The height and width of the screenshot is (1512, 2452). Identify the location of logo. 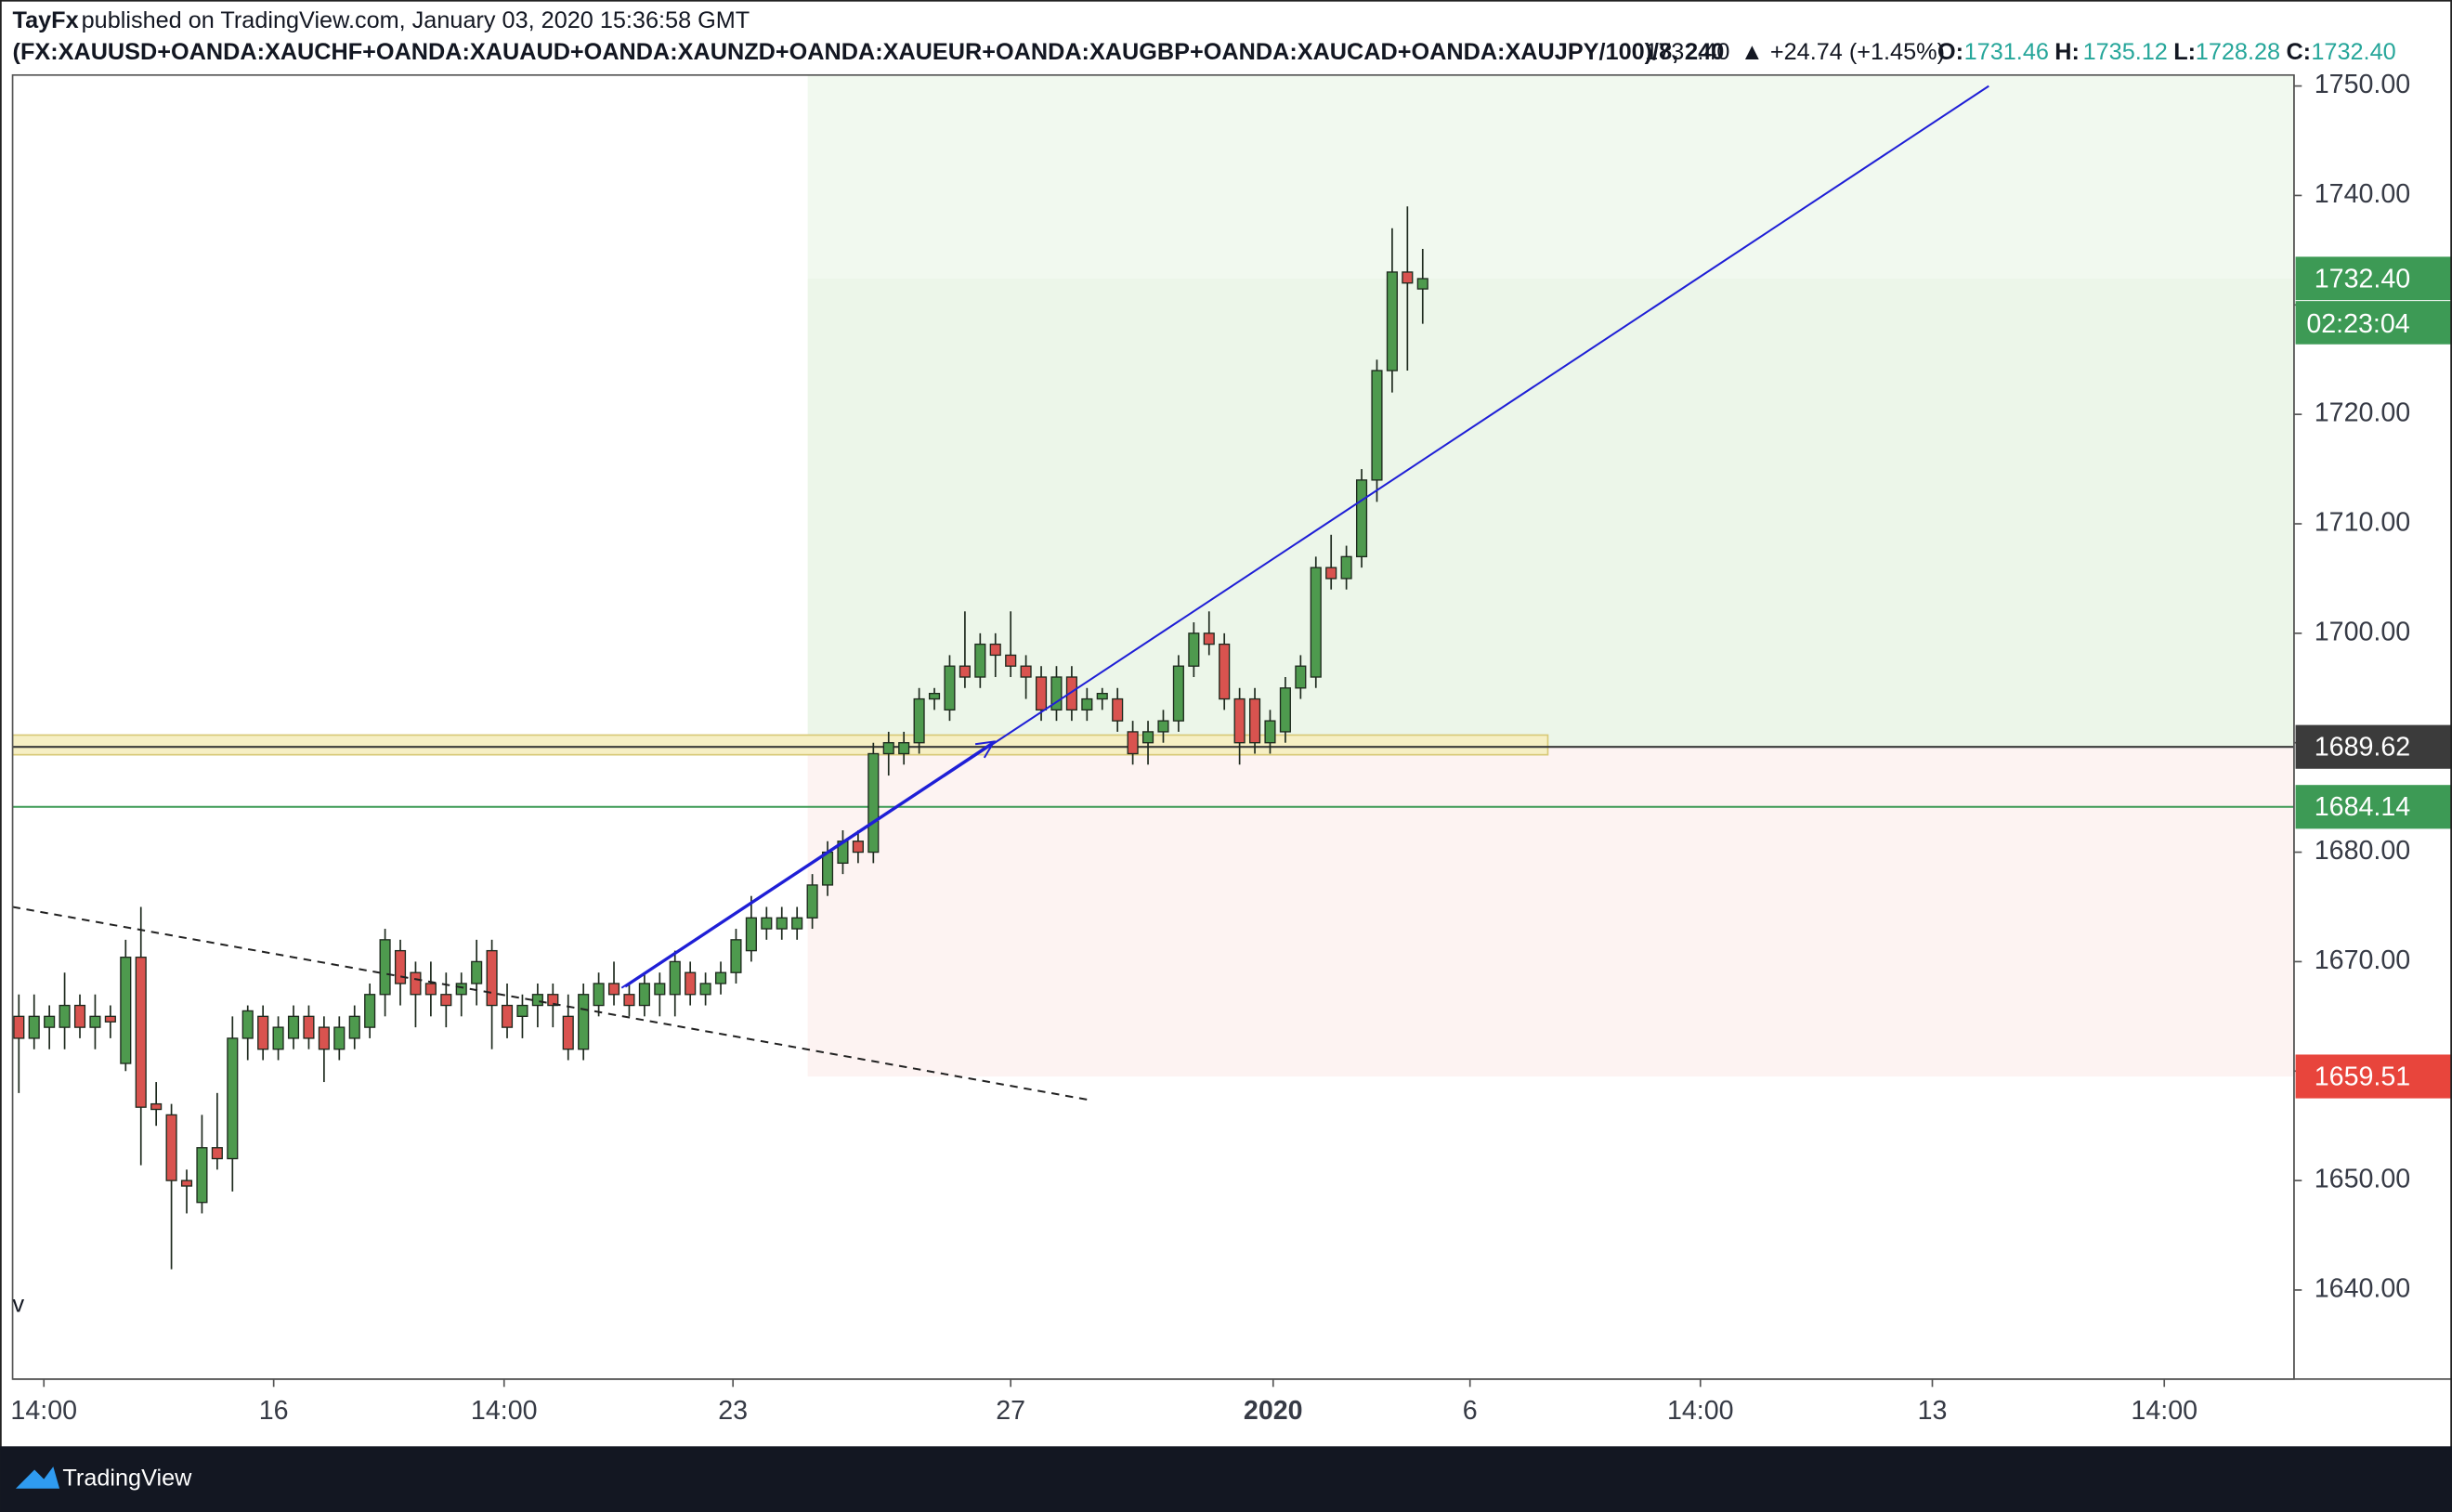
(37, 1478).